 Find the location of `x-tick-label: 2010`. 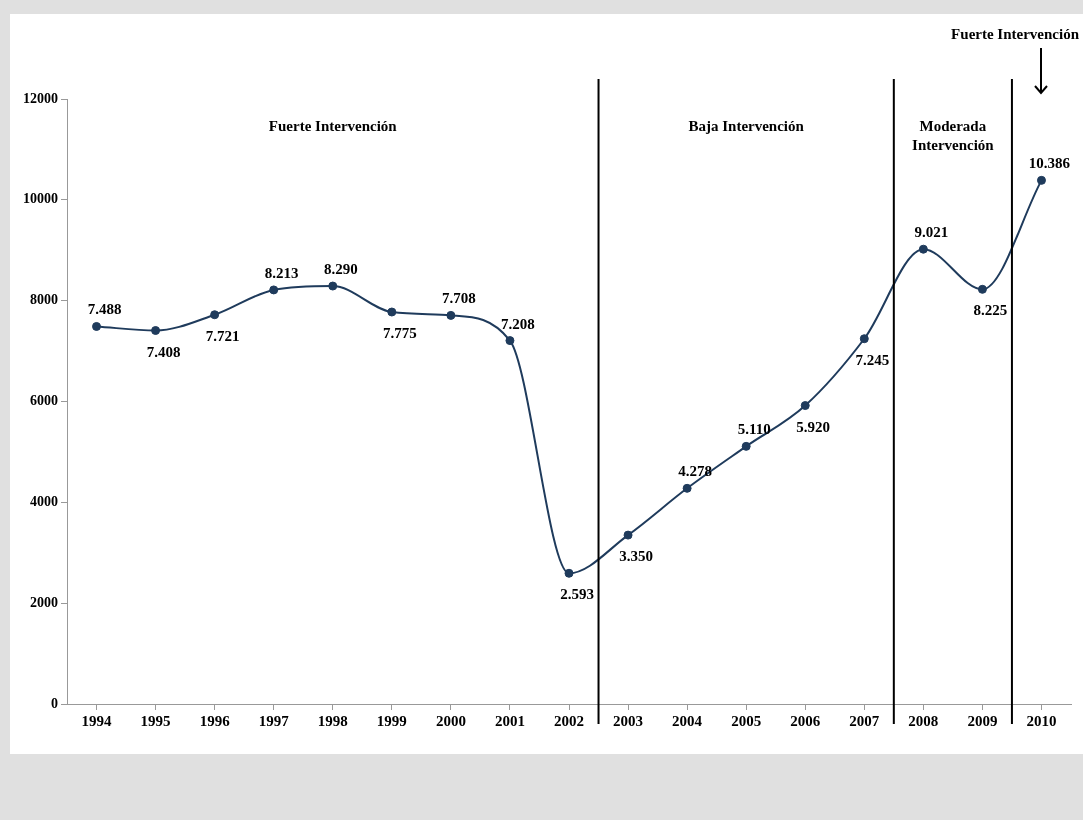

x-tick-label: 2010 is located at coordinates (1041, 720).